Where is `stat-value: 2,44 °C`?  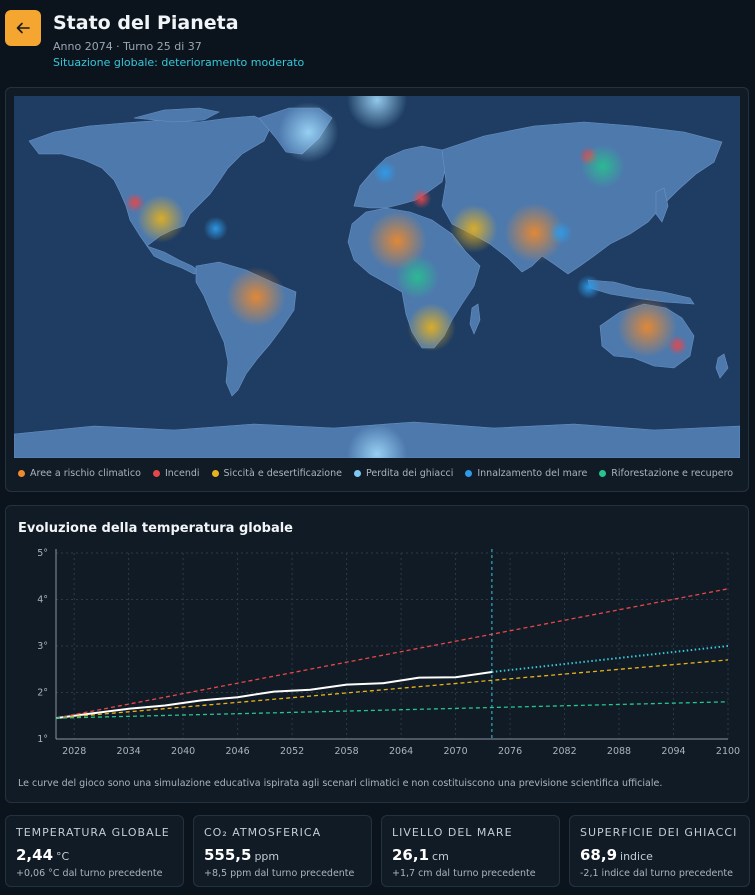
stat-value: 2,44 °C is located at coordinates (43, 855).